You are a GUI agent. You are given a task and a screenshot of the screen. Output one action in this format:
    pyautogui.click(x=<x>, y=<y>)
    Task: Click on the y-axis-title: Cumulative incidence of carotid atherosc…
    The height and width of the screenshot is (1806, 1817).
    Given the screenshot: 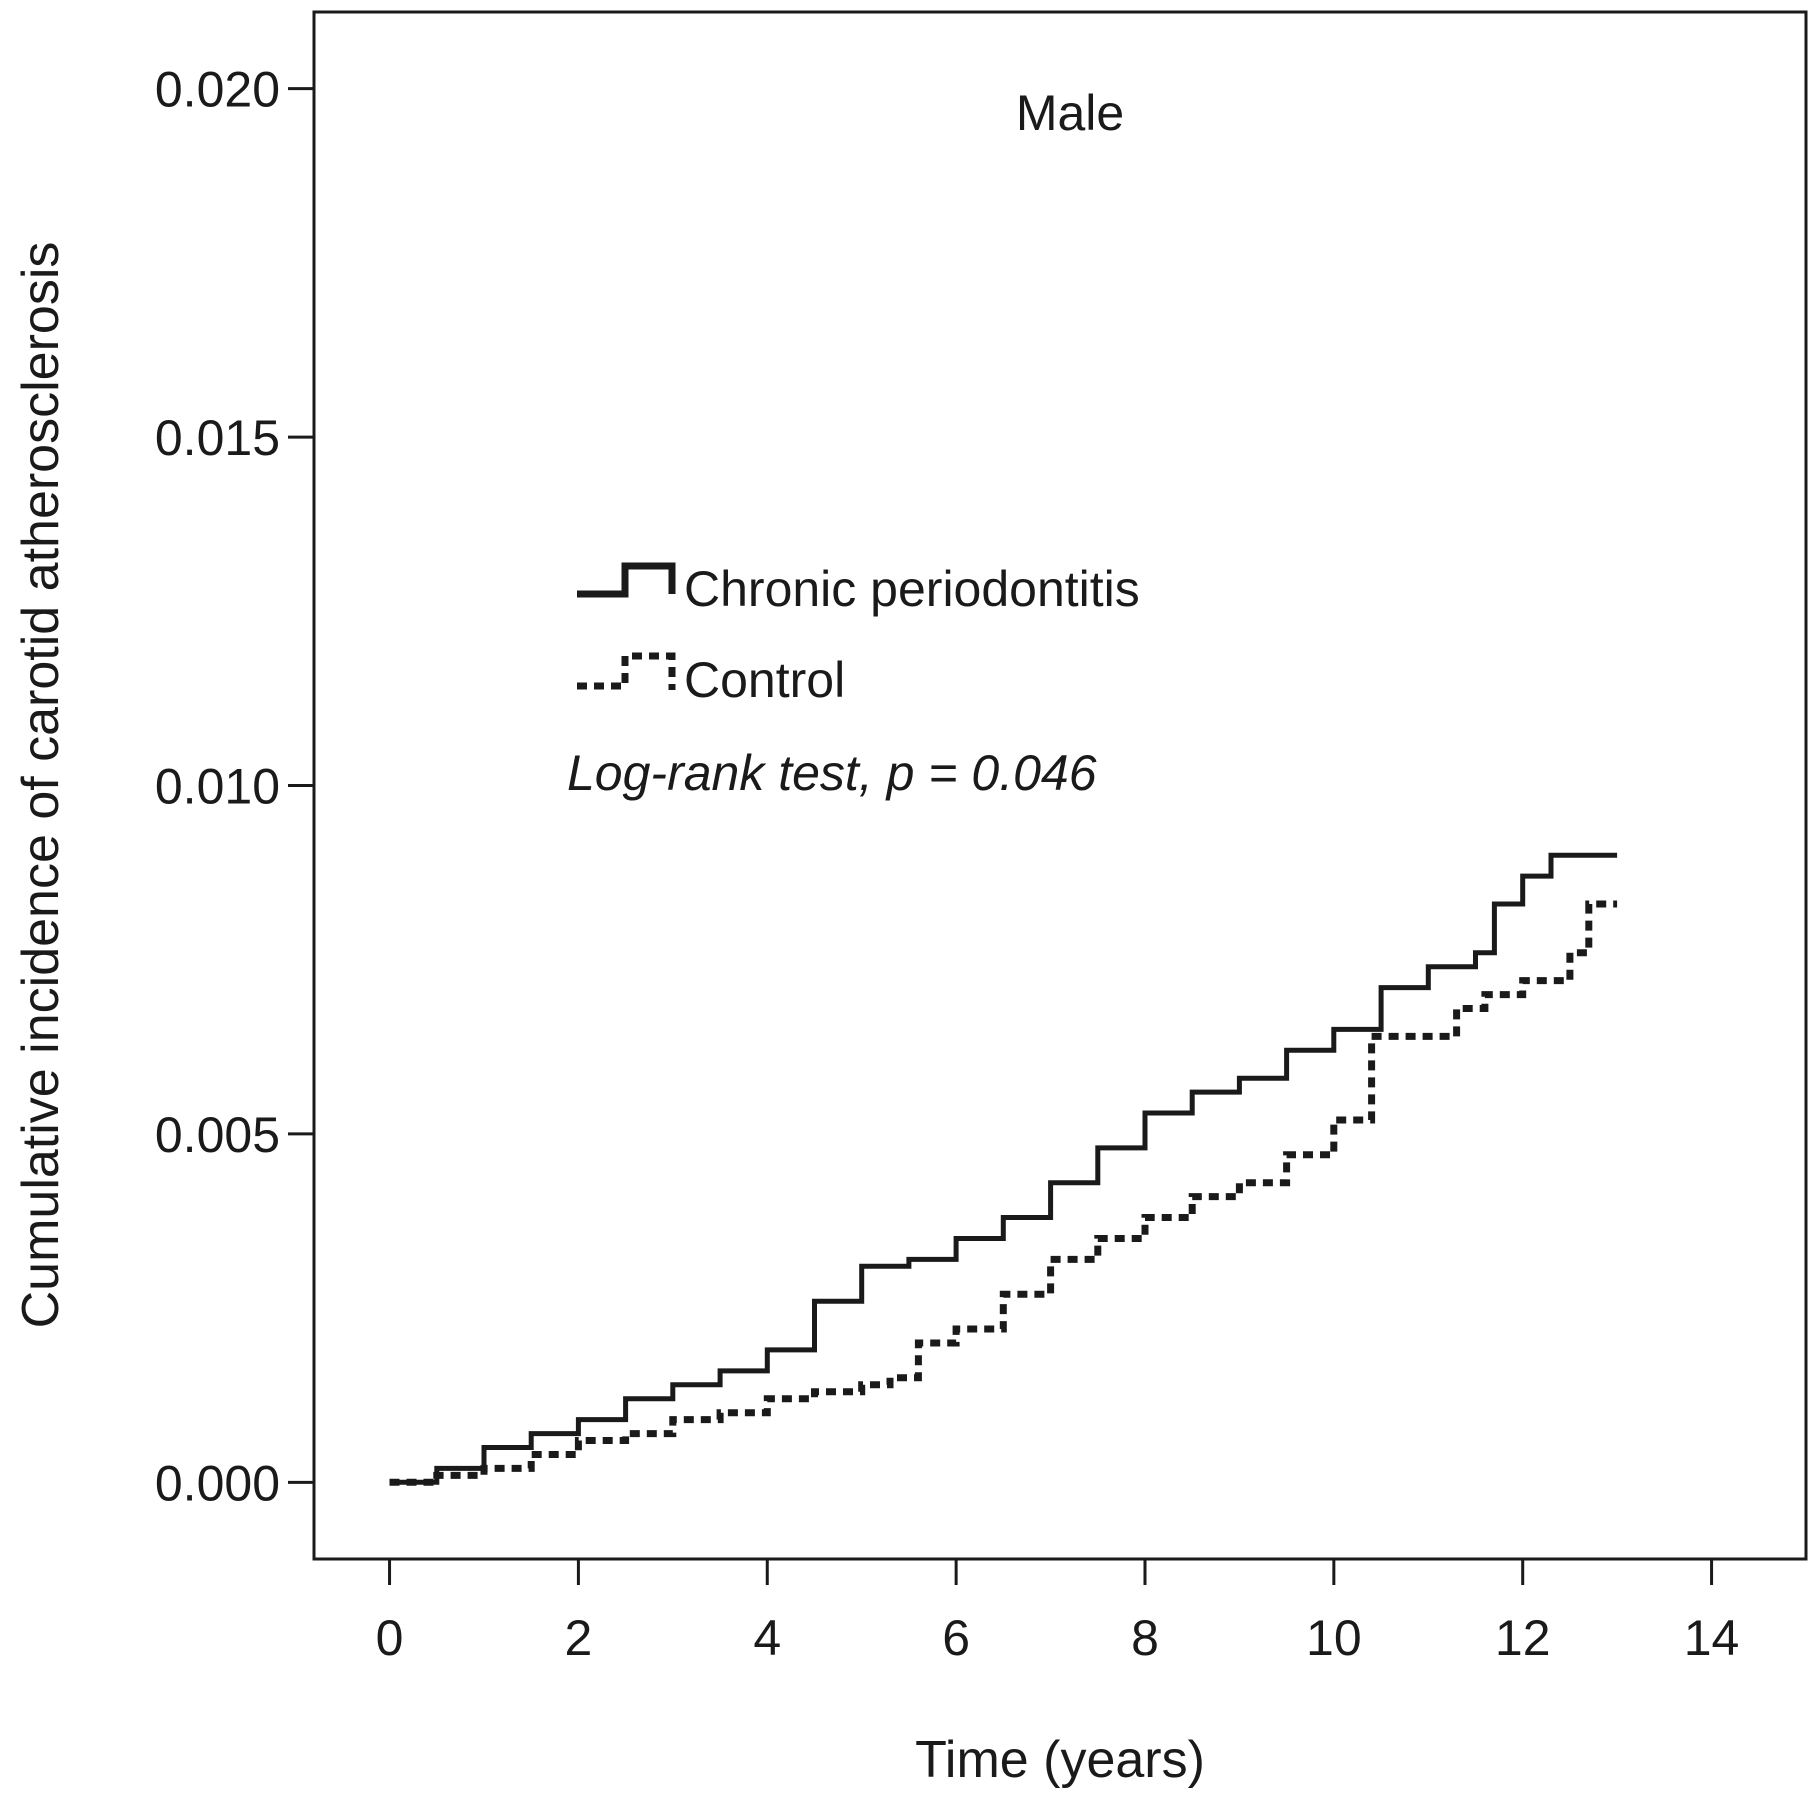 What is the action you would take?
    pyautogui.click(x=41, y=785)
    